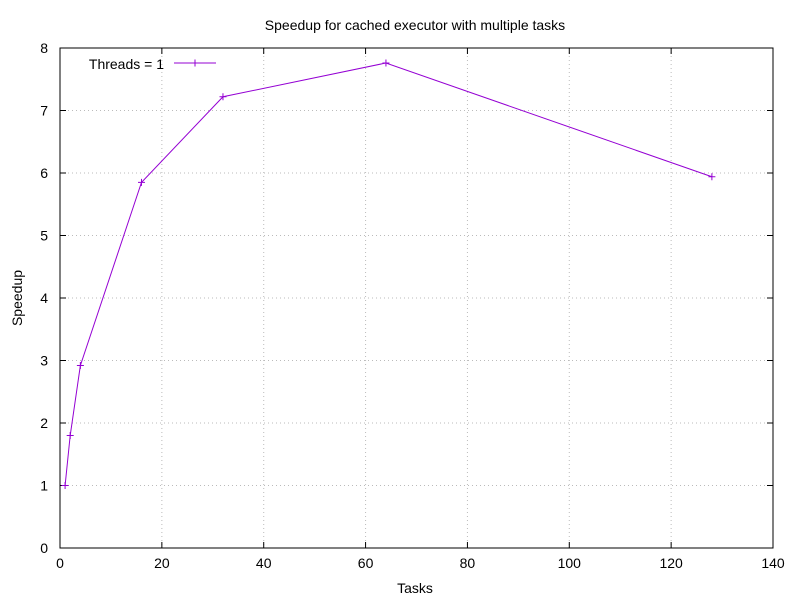  What do you see at coordinates (44, 361) in the screenshot?
I see `y-tick-label: 3` at bounding box center [44, 361].